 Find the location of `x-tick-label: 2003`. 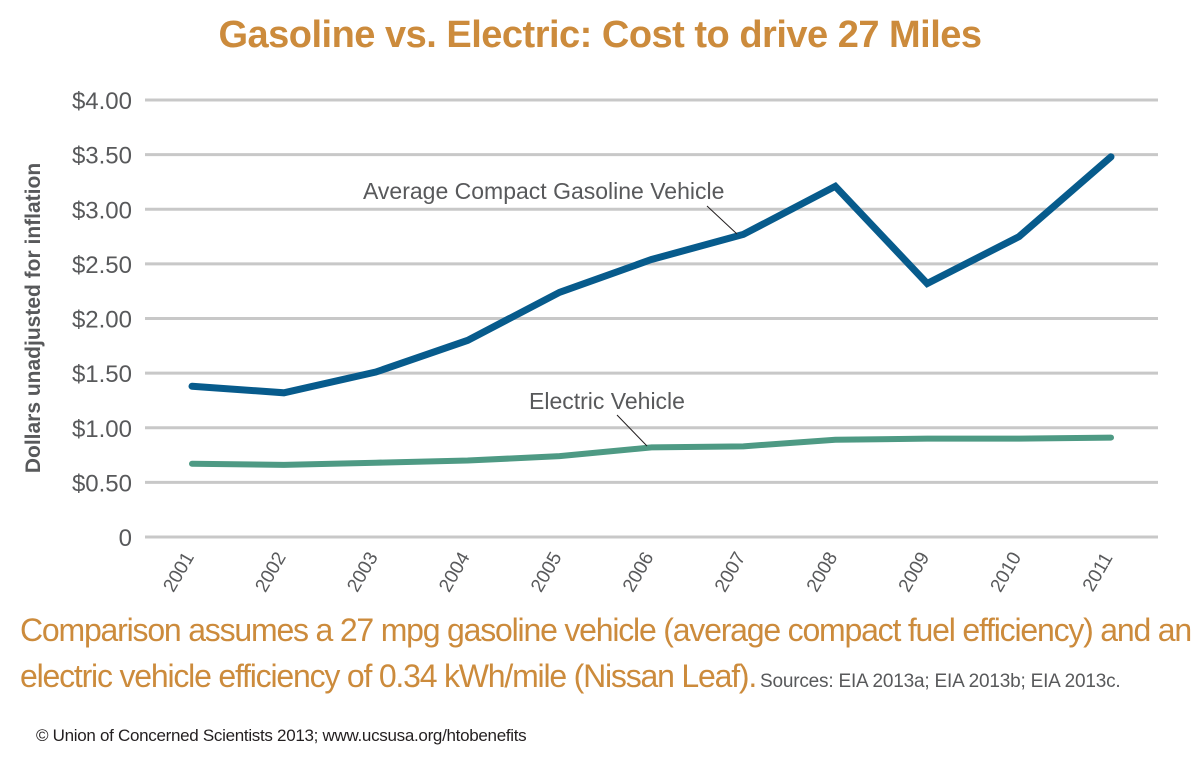

x-tick-label: 2003 is located at coordinates (362, 572).